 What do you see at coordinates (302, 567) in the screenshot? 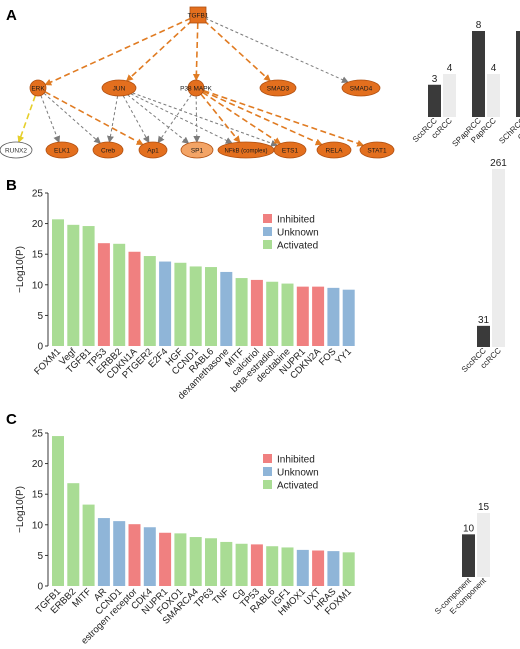
I see `bar-hmox1` at bounding box center [302, 567].